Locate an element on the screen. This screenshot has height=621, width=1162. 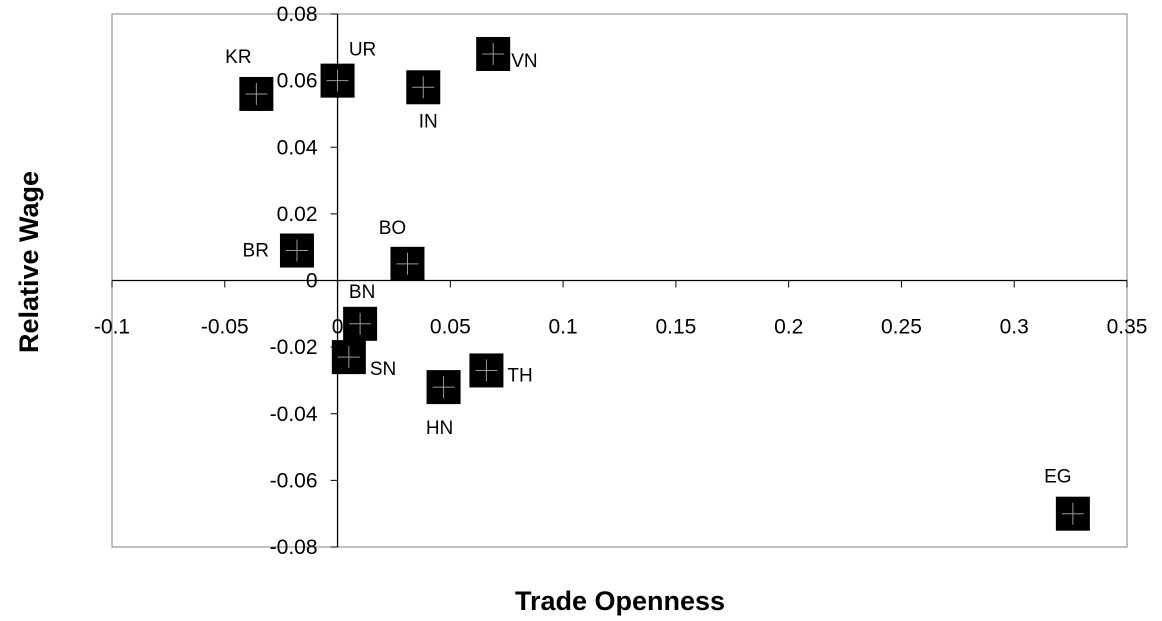
x-tick-label: -0.1 is located at coordinates (112, 327).